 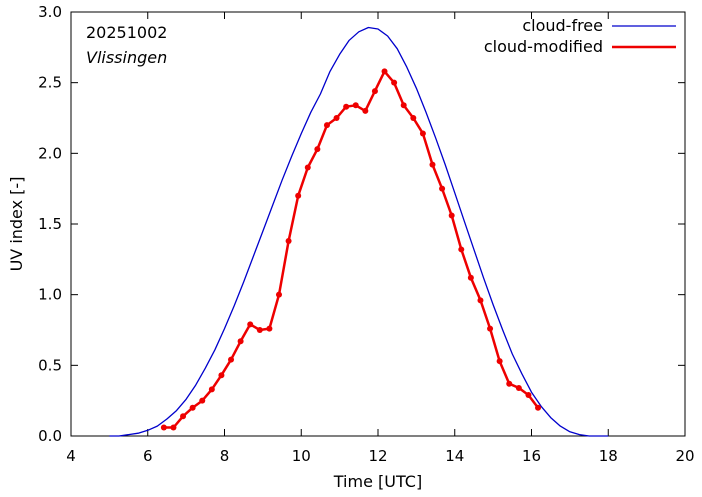 What do you see at coordinates (50, 12) in the screenshot?
I see `y-tick-label: 3.0` at bounding box center [50, 12].